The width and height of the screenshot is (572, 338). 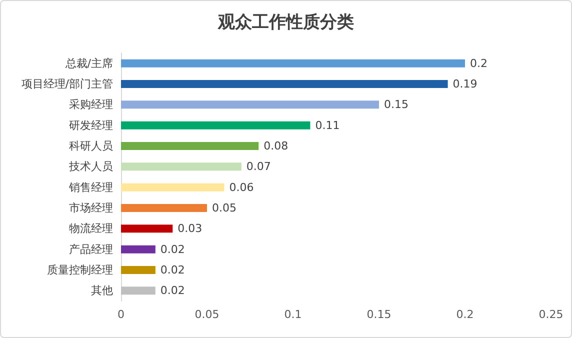 I want to click on x-tick-label: 0.25, so click(x=551, y=314).